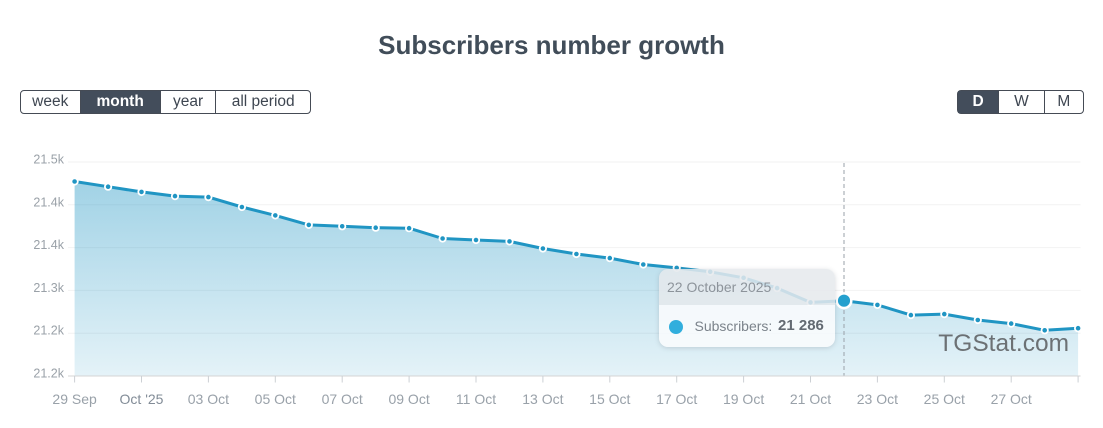 The image size is (1103, 428). What do you see at coordinates (877, 399) in the screenshot?
I see `svg-text: 23 Oct` at bounding box center [877, 399].